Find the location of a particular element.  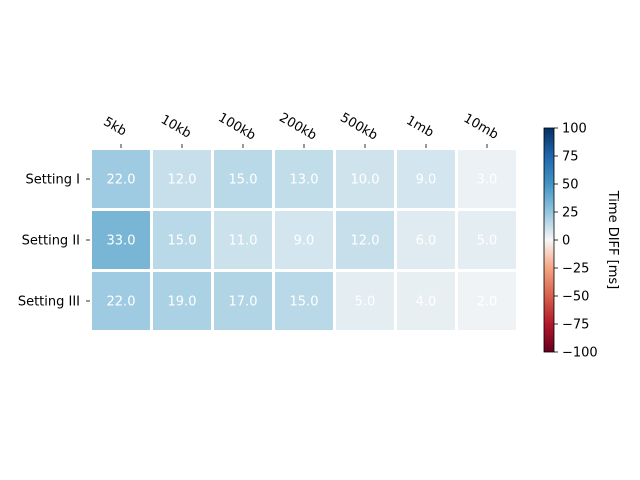

column-label: 1mb is located at coordinates (419, 127).